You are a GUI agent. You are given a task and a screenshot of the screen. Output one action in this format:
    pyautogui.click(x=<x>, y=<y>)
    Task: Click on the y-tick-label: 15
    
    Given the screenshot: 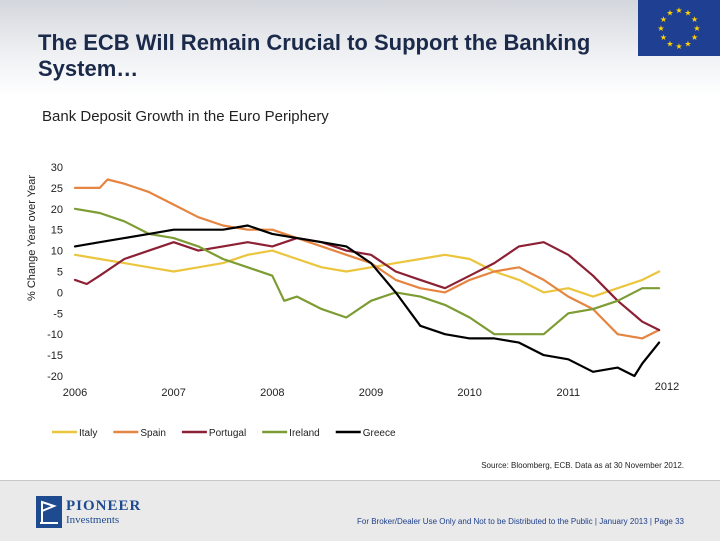 What is the action you would take?
    pyautogui.click(x=57, y=231)
    